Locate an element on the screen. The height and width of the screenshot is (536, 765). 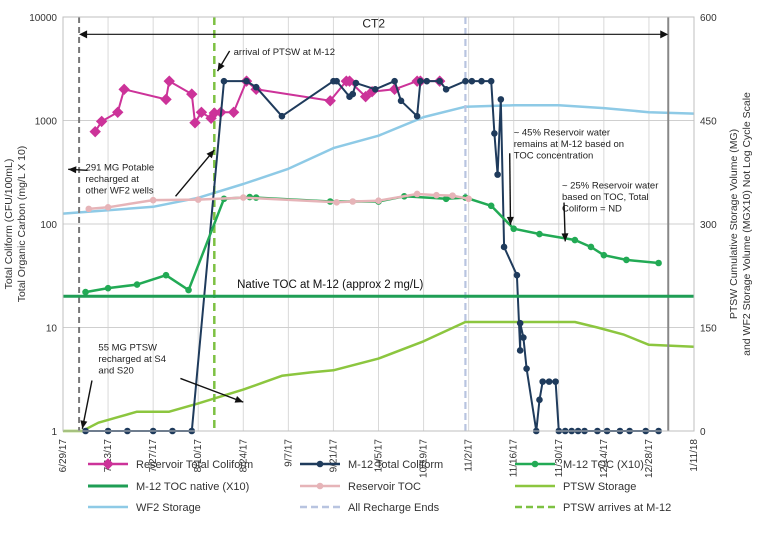
x-tick-label: 7/13/17 is located at coordinates (108, 456).